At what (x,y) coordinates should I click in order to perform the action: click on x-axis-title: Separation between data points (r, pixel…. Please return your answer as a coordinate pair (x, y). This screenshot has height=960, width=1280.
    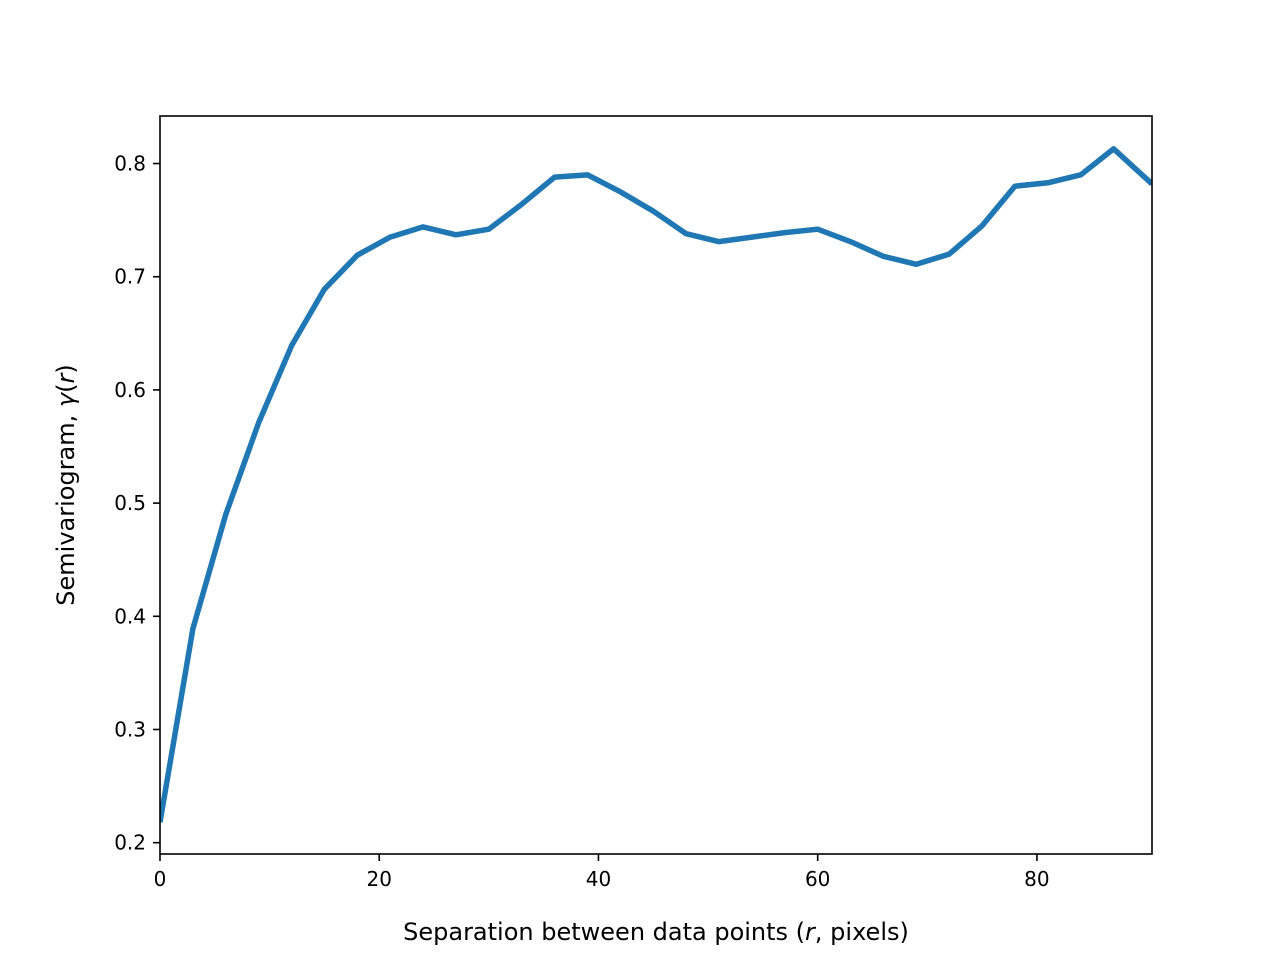
    Looking at the image, I should click on (656, 932).